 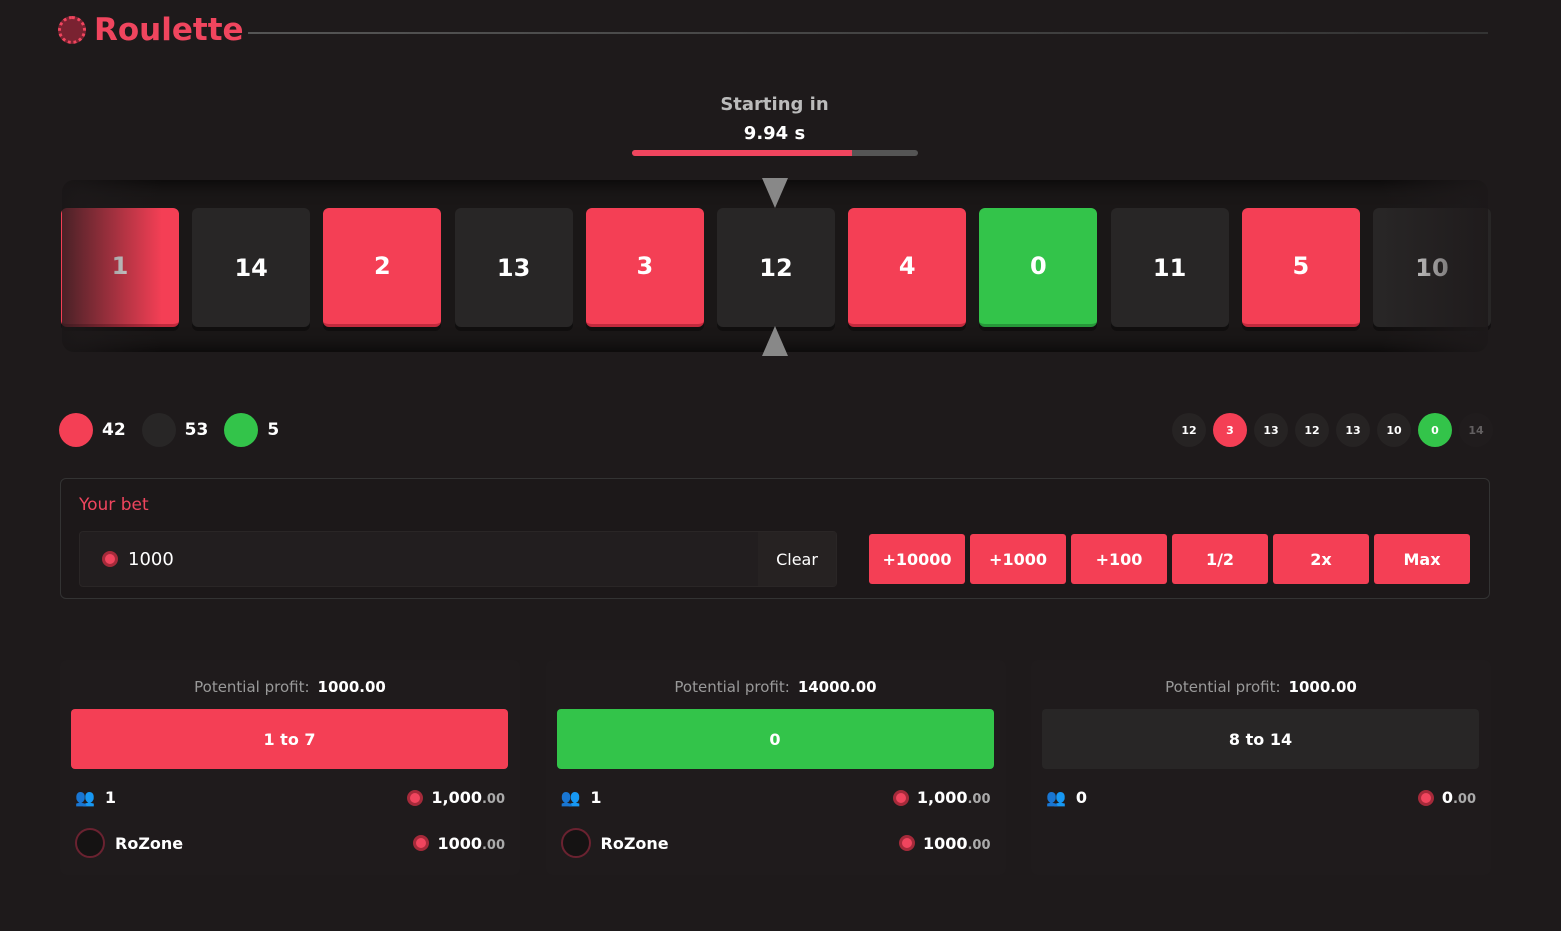 What do you see at coordinates (112, 266) in the screenshot?
I see `strip-fade-left` at bounding box center [112, 266].